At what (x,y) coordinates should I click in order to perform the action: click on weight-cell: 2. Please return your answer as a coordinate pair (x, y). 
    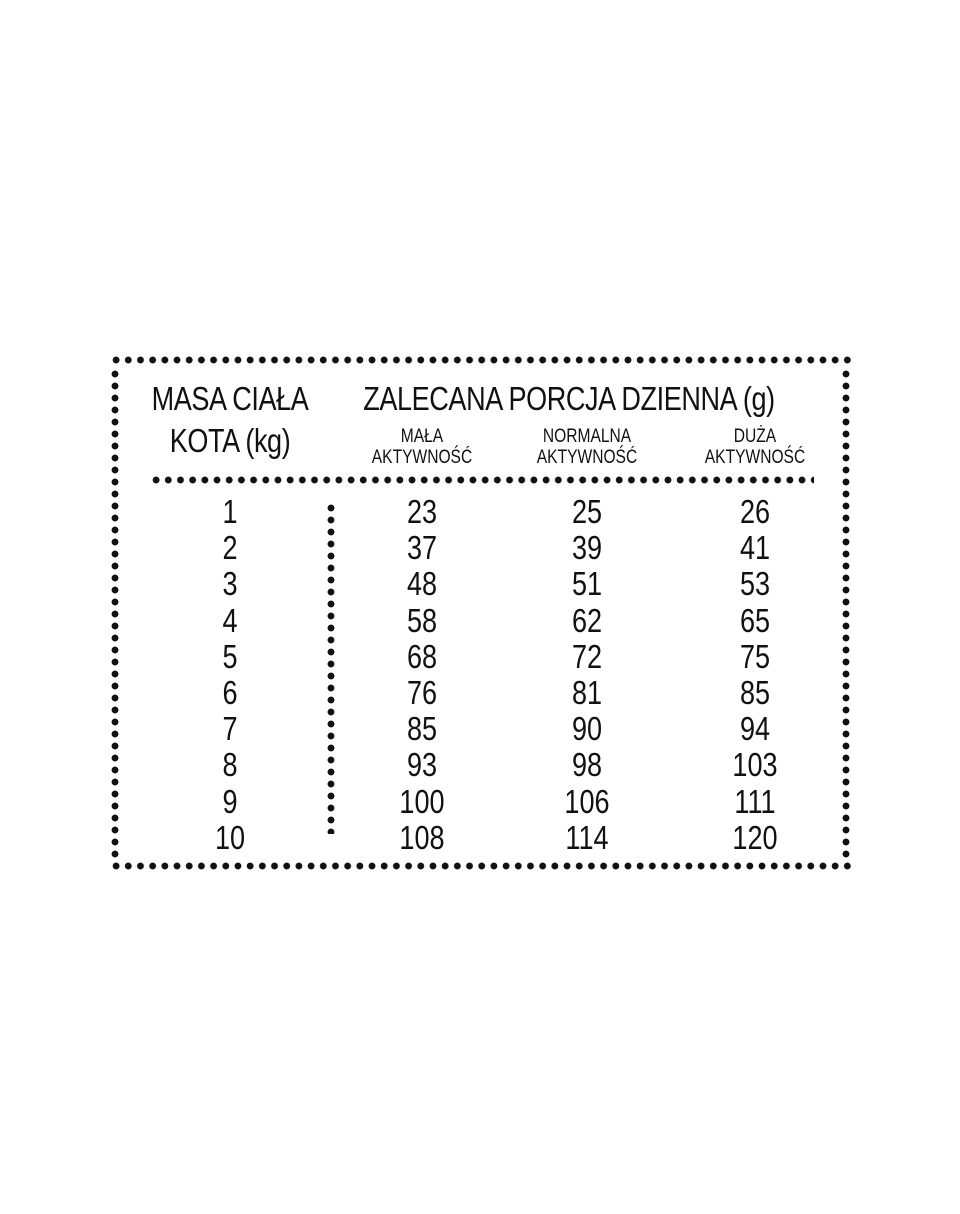
    Looking at the image, I should click on (230, 548).